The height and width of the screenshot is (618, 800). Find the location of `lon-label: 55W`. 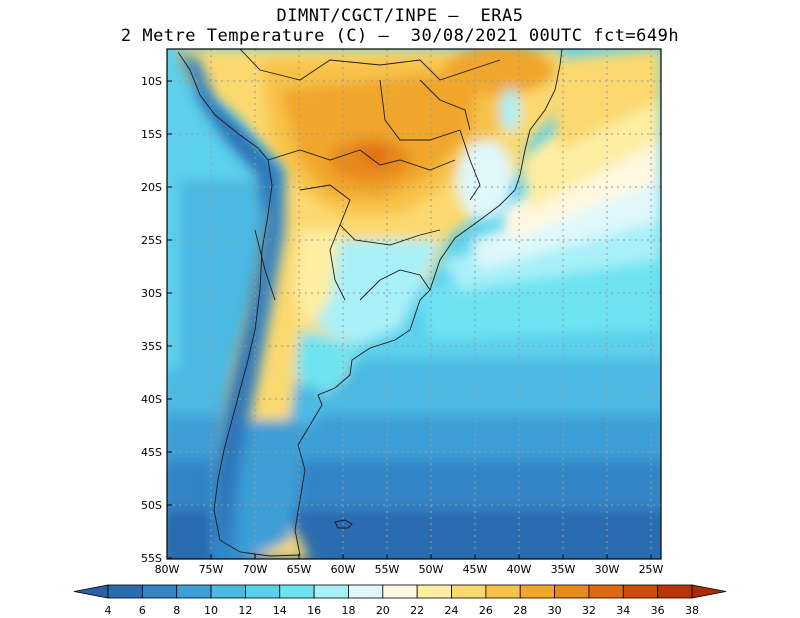

lon-label: 55W is located at coordinates (387, 569).